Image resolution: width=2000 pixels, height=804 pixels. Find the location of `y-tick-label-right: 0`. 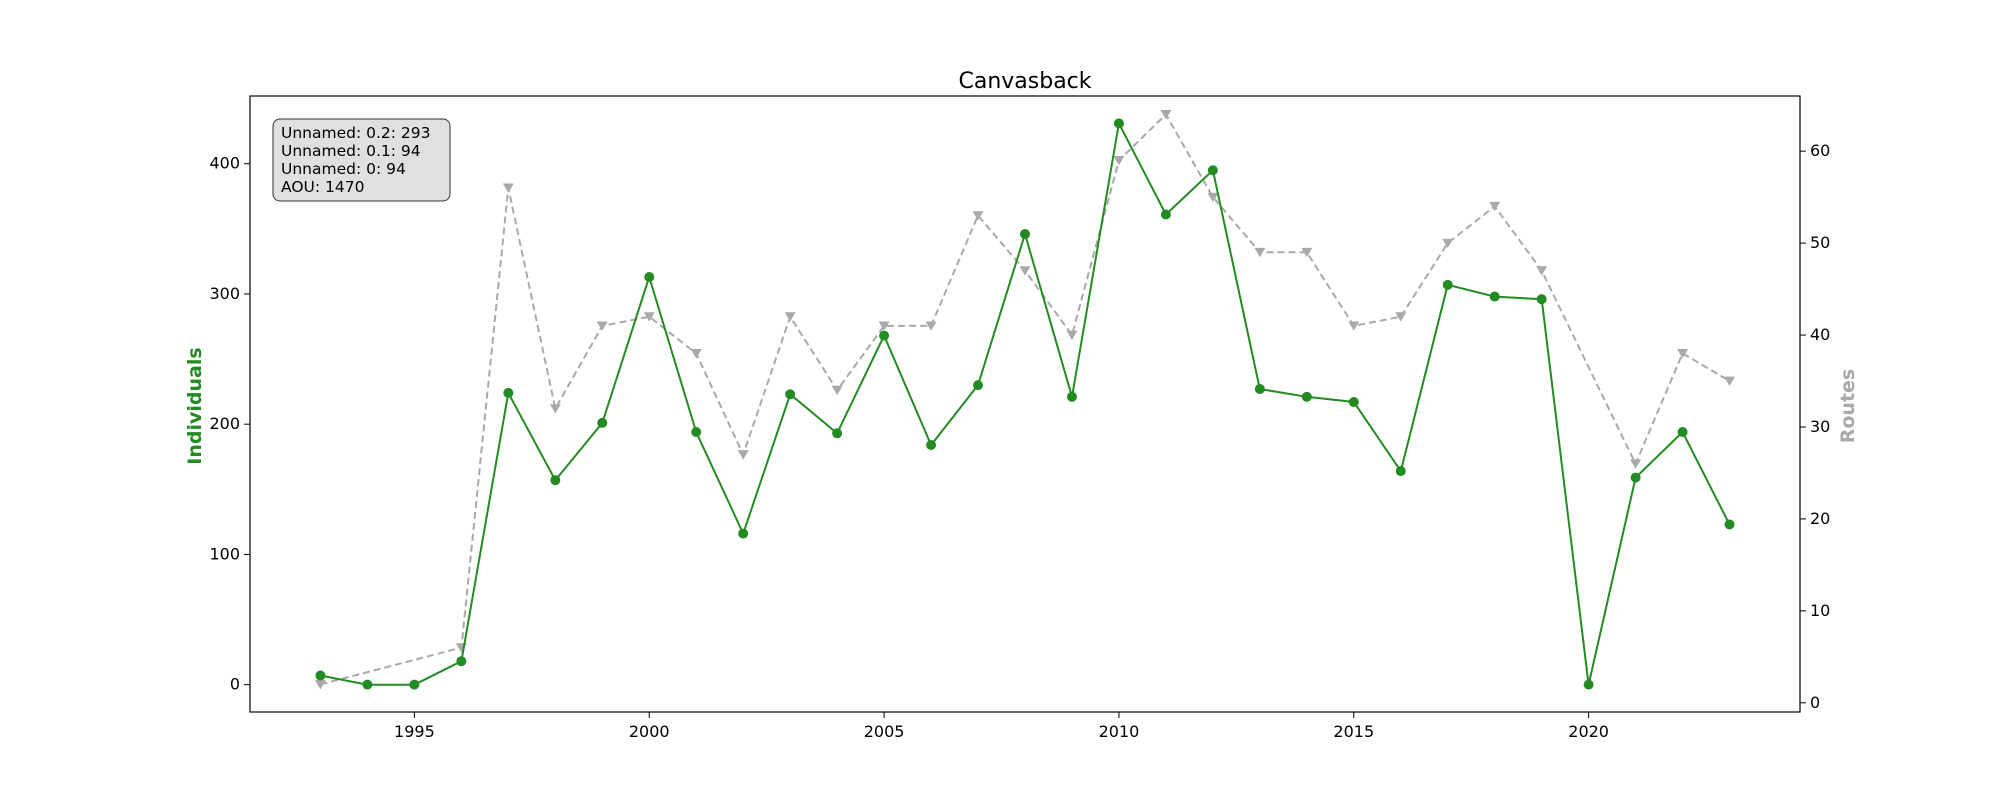

y-tick-label-right: 0 is located at coordinates (1815, 702).